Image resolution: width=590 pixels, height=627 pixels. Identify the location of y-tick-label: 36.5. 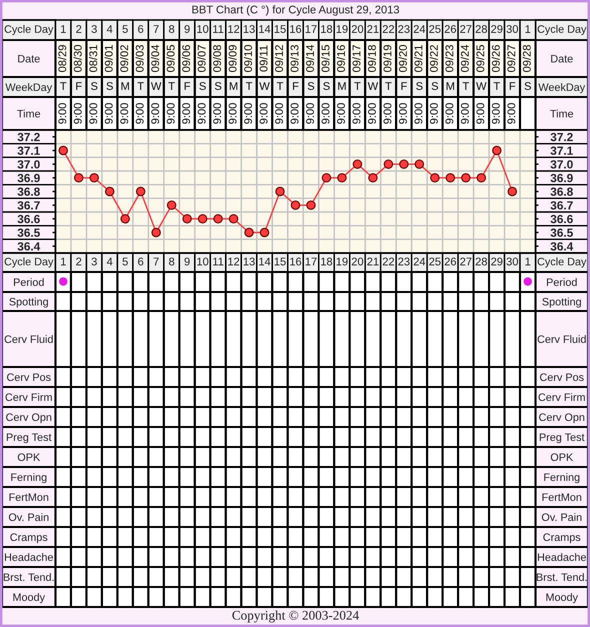
(29, 232).